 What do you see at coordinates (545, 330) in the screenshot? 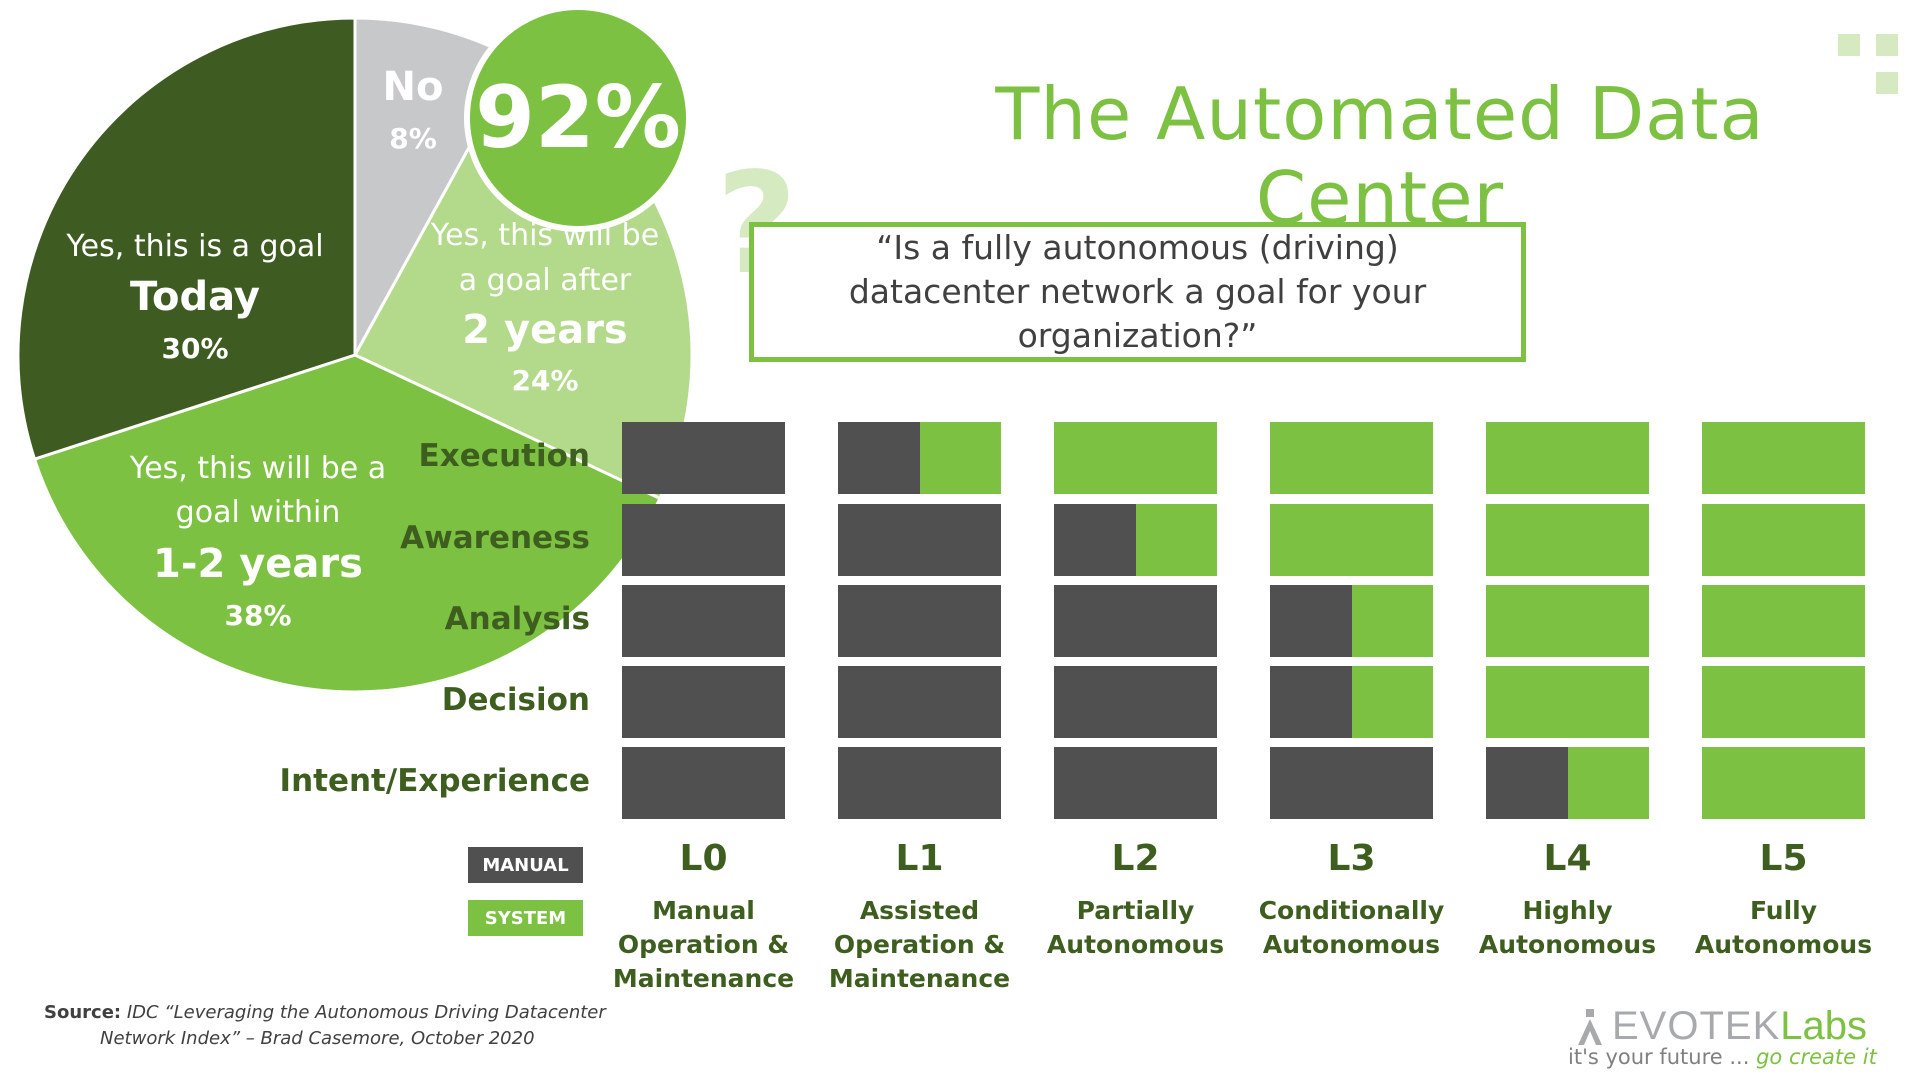
I see `pie-label-after2-emphasis: 2 years` at bounding box center [545, 330].